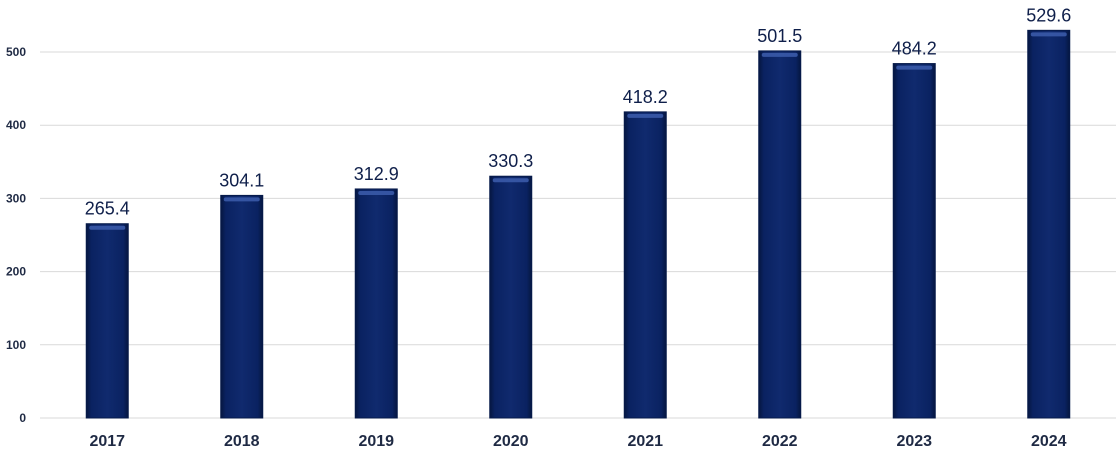 This screenshot has width=1118, height=451. What do you see at coordinates (242, 306) in the screenshot?
I see `bar-2018` at bounding box center [242, 306].